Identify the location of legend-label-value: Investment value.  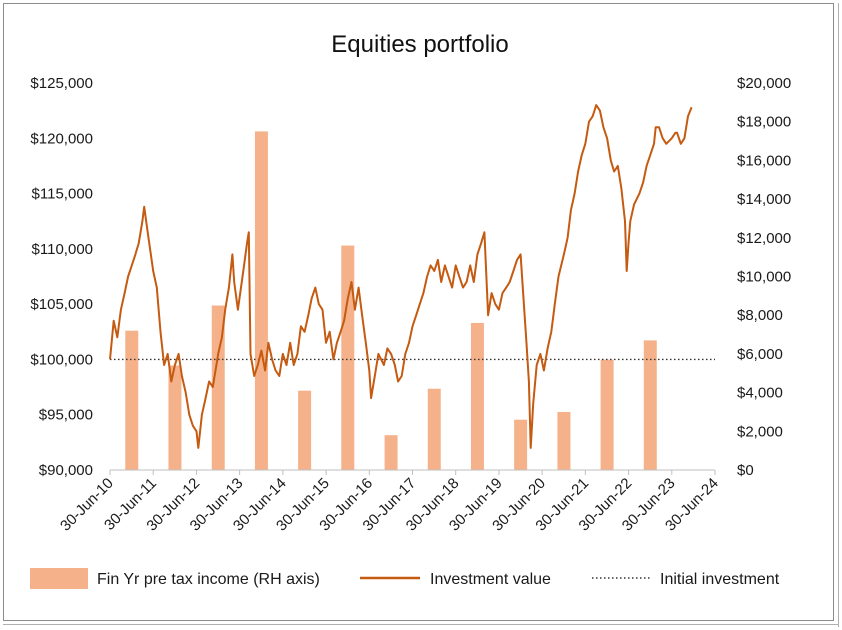
(490, 579).